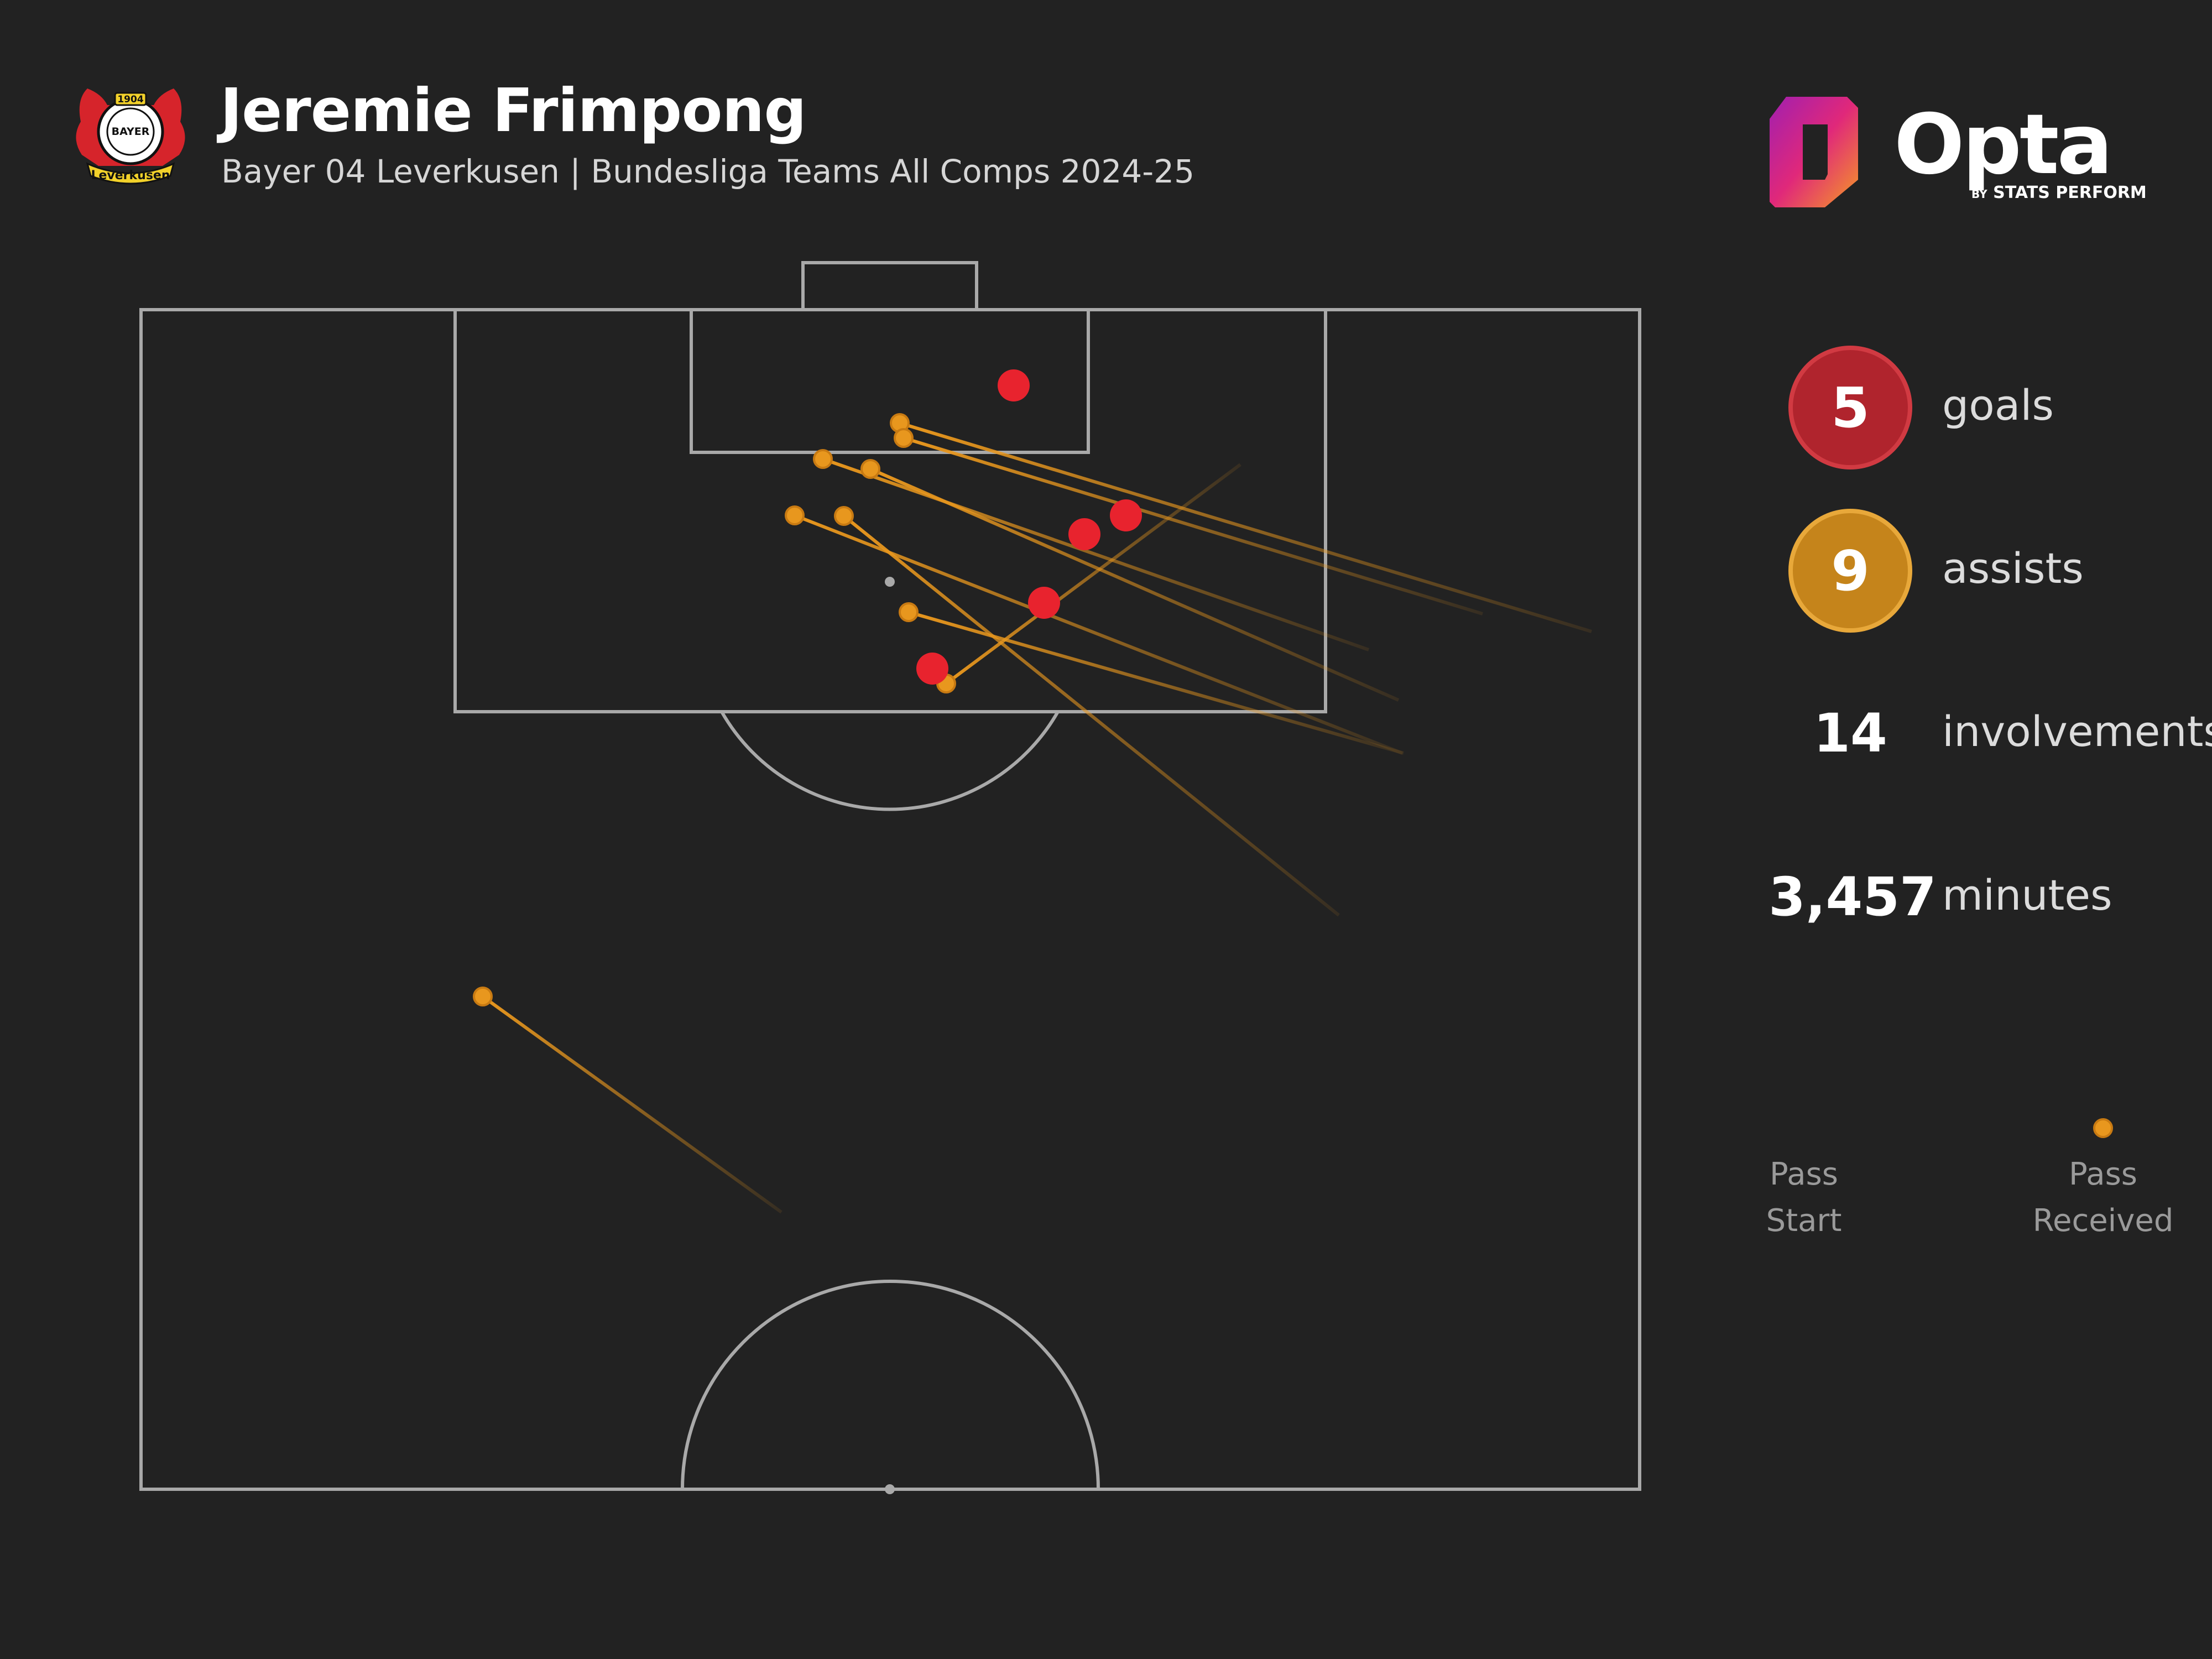  I want to click on bayer-leverkusen-crest-icon: 1904 BAYER Leverkusen, so click(130, 137).